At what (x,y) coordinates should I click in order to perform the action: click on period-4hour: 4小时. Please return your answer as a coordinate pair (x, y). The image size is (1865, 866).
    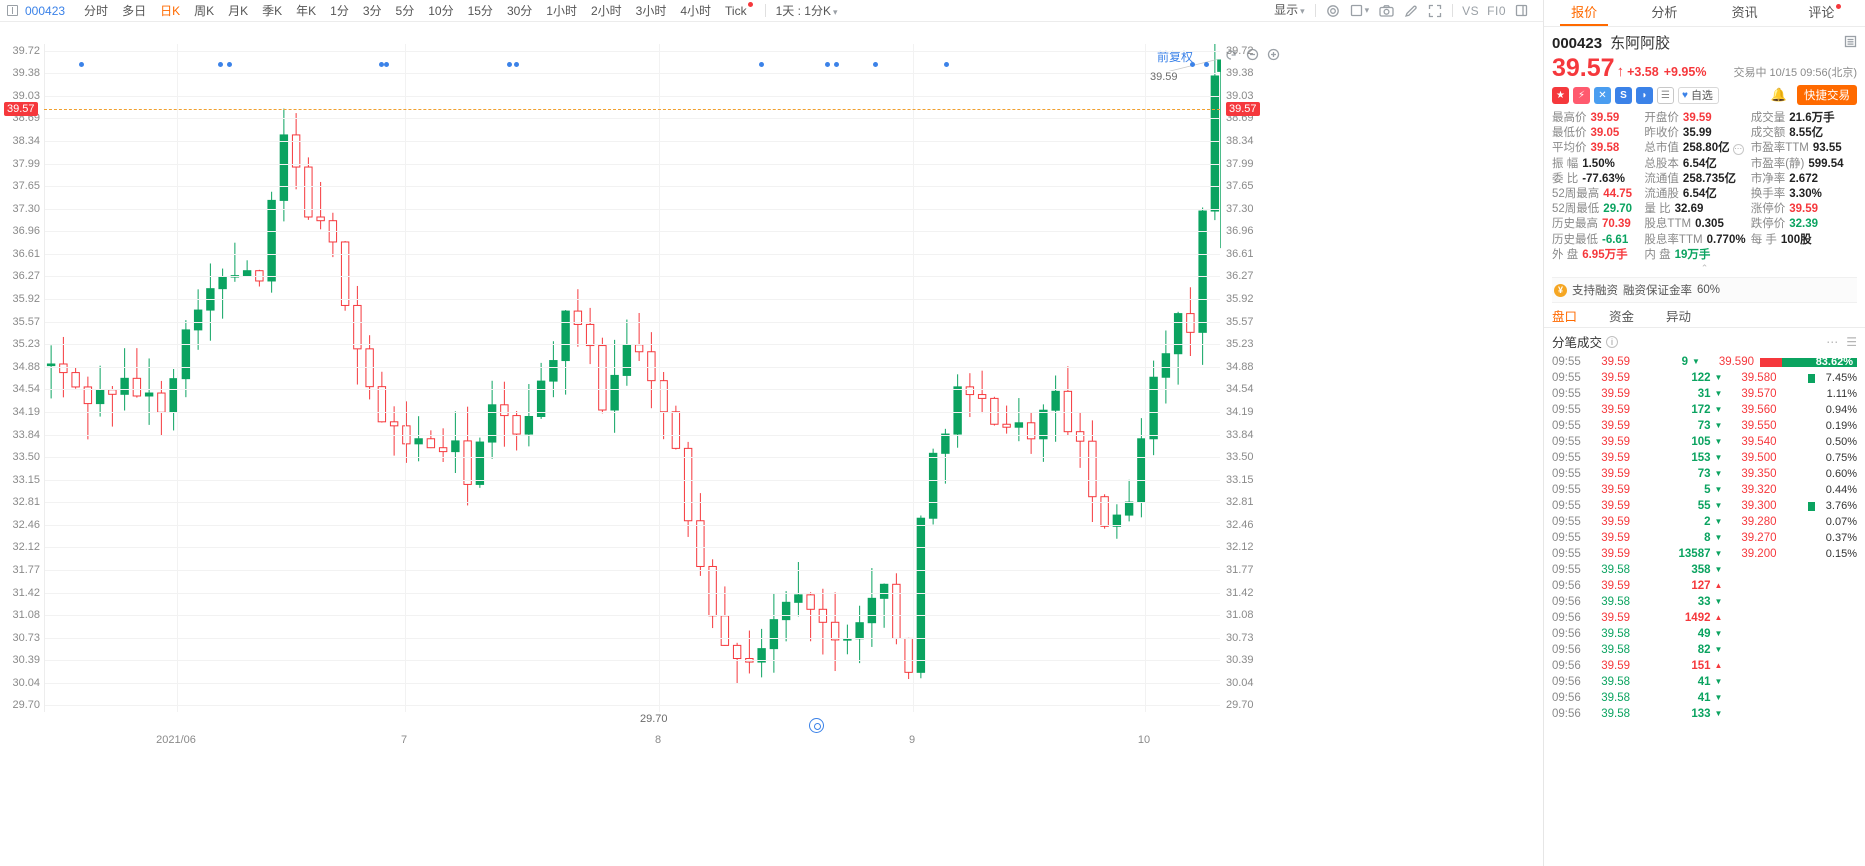
    Looking at the image, I should click on (696, 10).